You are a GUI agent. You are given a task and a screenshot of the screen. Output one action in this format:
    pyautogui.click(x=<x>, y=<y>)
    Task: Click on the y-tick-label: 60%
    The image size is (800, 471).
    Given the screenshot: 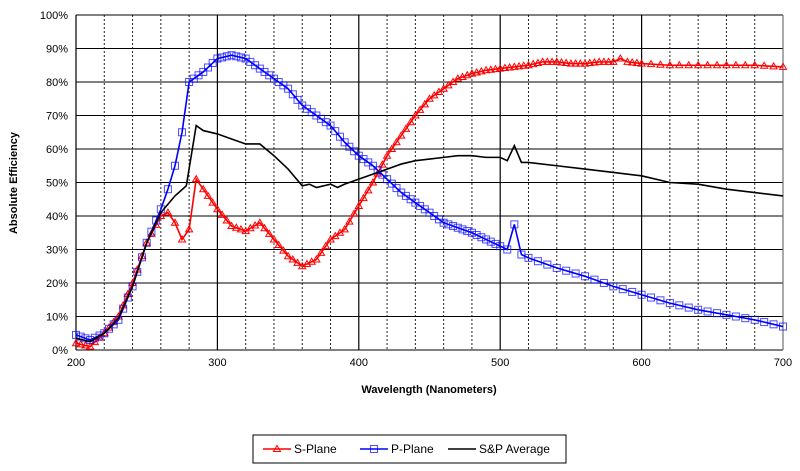 What is the action you would take?
    pyautogui.click(x=57, y=150)
    